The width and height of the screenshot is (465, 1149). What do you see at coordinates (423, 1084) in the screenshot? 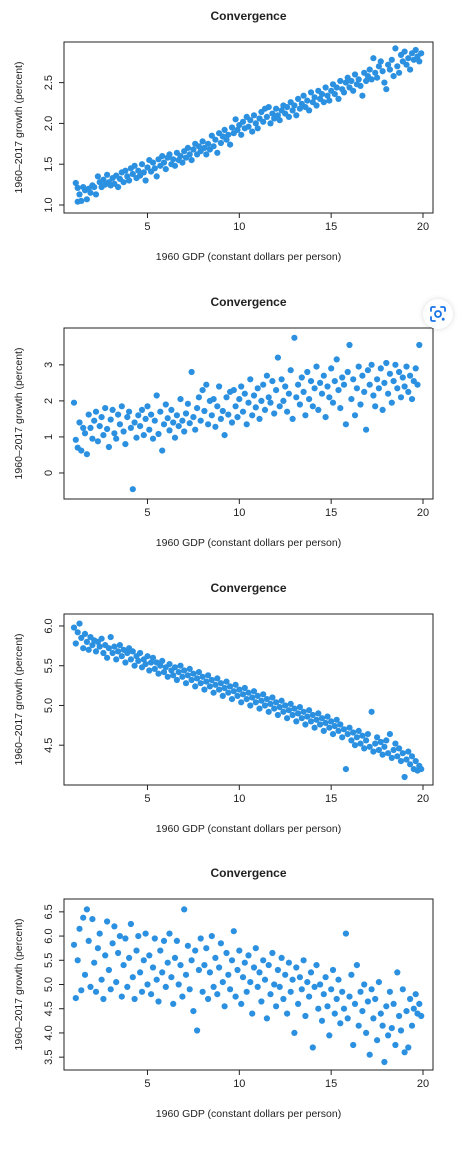
I see `x-tick-label: 20` at bounding box center [423, 1084].